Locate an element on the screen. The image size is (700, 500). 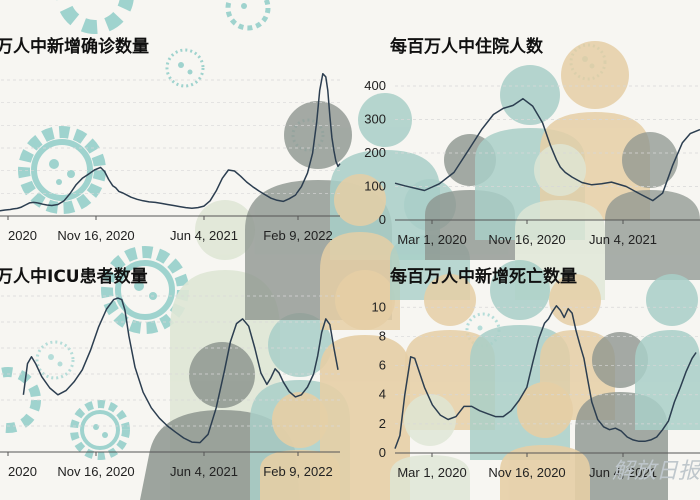
y-tick-label: 4 is located at coordinates (382, 394).